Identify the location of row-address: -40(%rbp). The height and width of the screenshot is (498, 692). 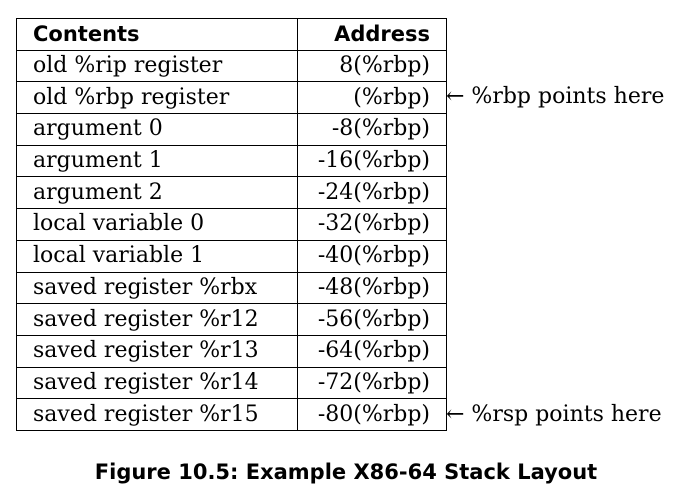
(372, 256).